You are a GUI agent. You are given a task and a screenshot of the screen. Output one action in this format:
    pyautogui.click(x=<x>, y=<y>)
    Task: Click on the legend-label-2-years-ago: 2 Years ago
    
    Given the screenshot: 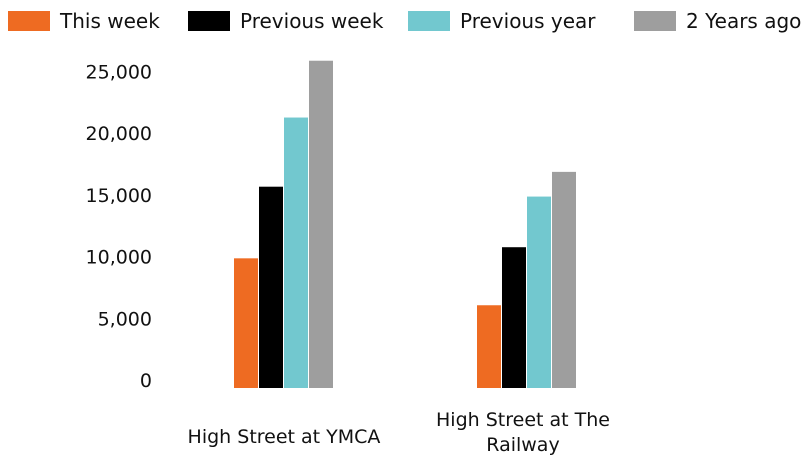 What is the action you would take?
    pyautogui.click(x=744, y=21)
    